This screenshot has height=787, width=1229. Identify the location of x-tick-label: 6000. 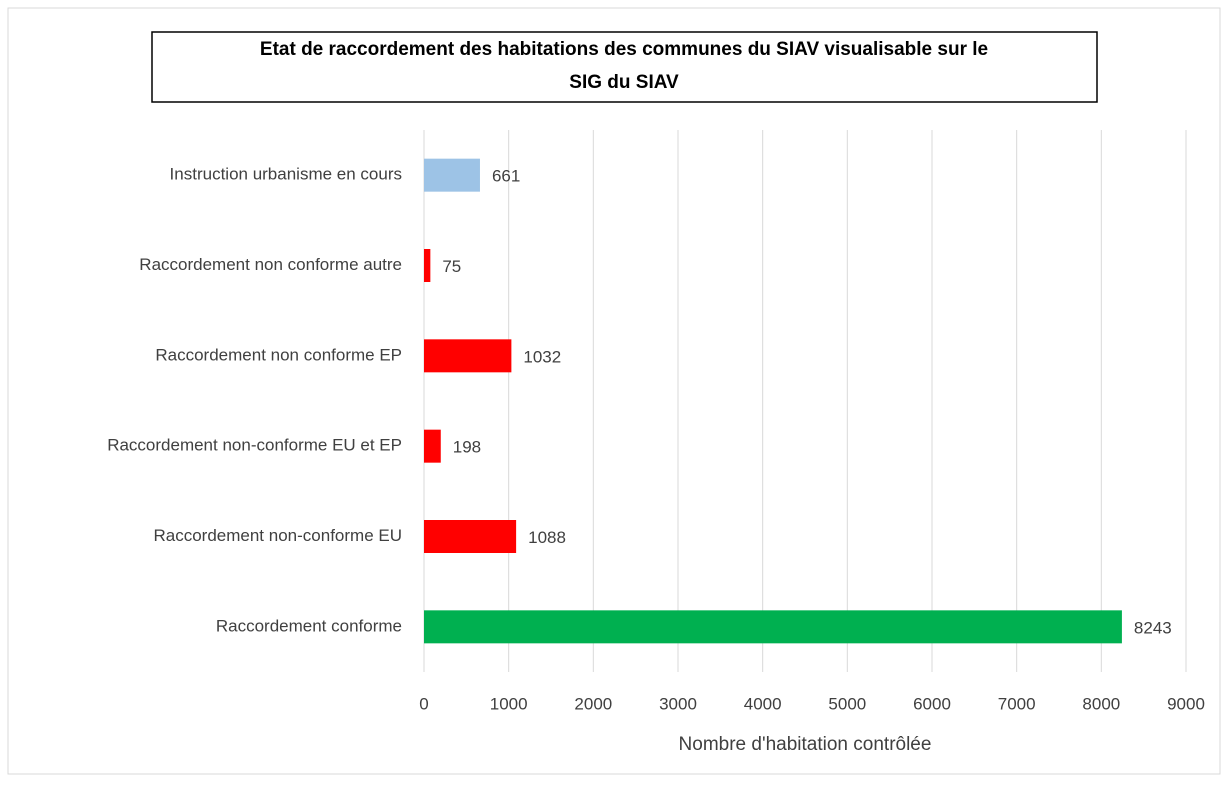
(932, 703).